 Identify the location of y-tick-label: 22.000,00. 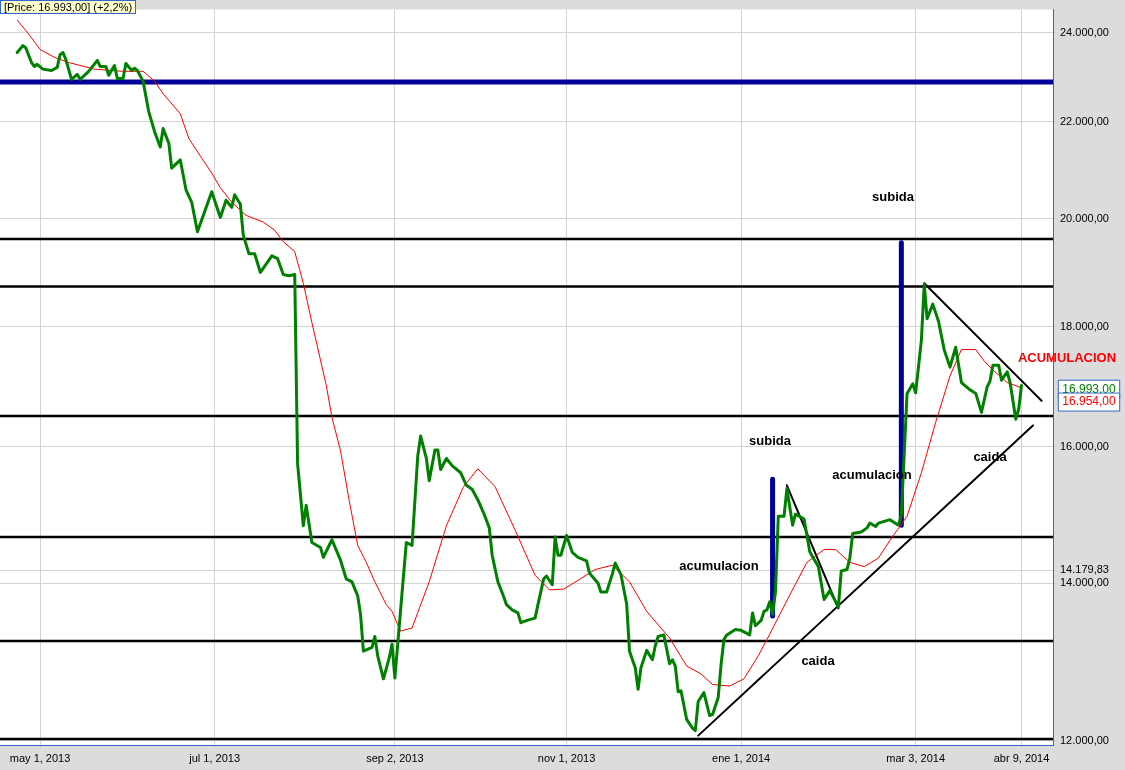
(1084, 120).